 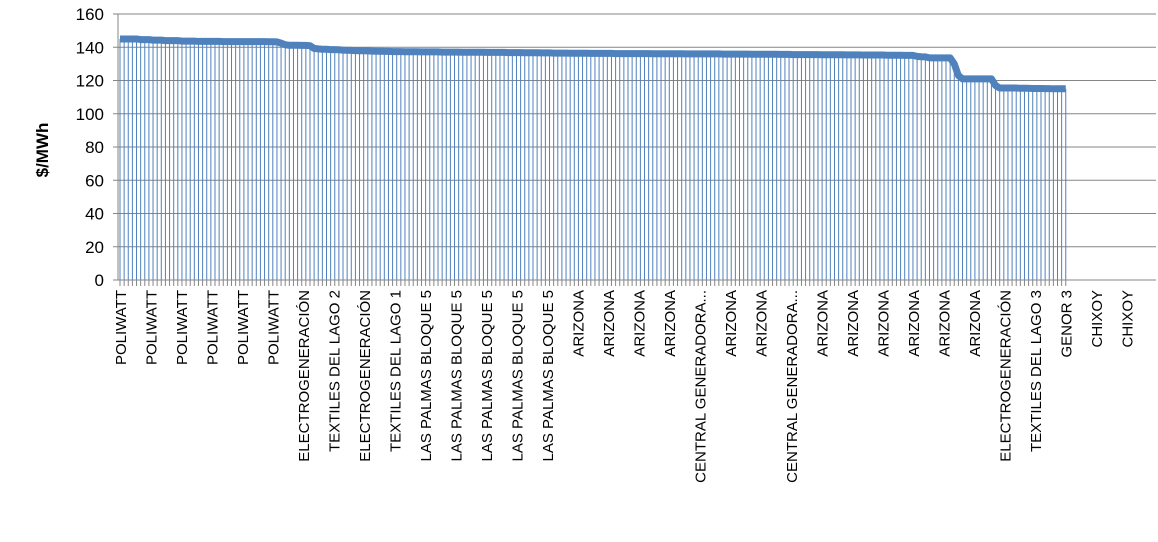 I want to click on x-tick-label: GENOR 3, so click(x=1067, y=324).